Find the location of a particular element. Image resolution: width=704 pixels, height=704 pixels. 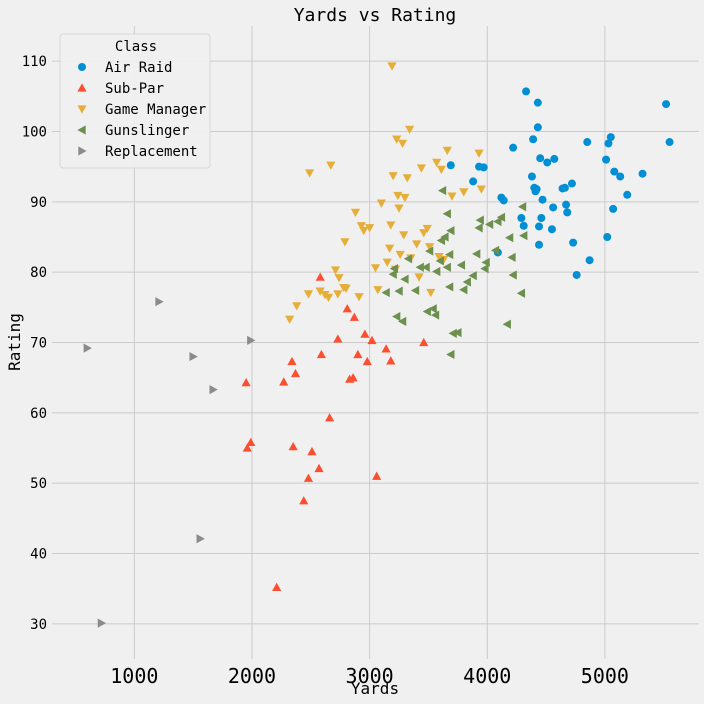

y-tick-label: 40 is located at coordinates (38, 555).